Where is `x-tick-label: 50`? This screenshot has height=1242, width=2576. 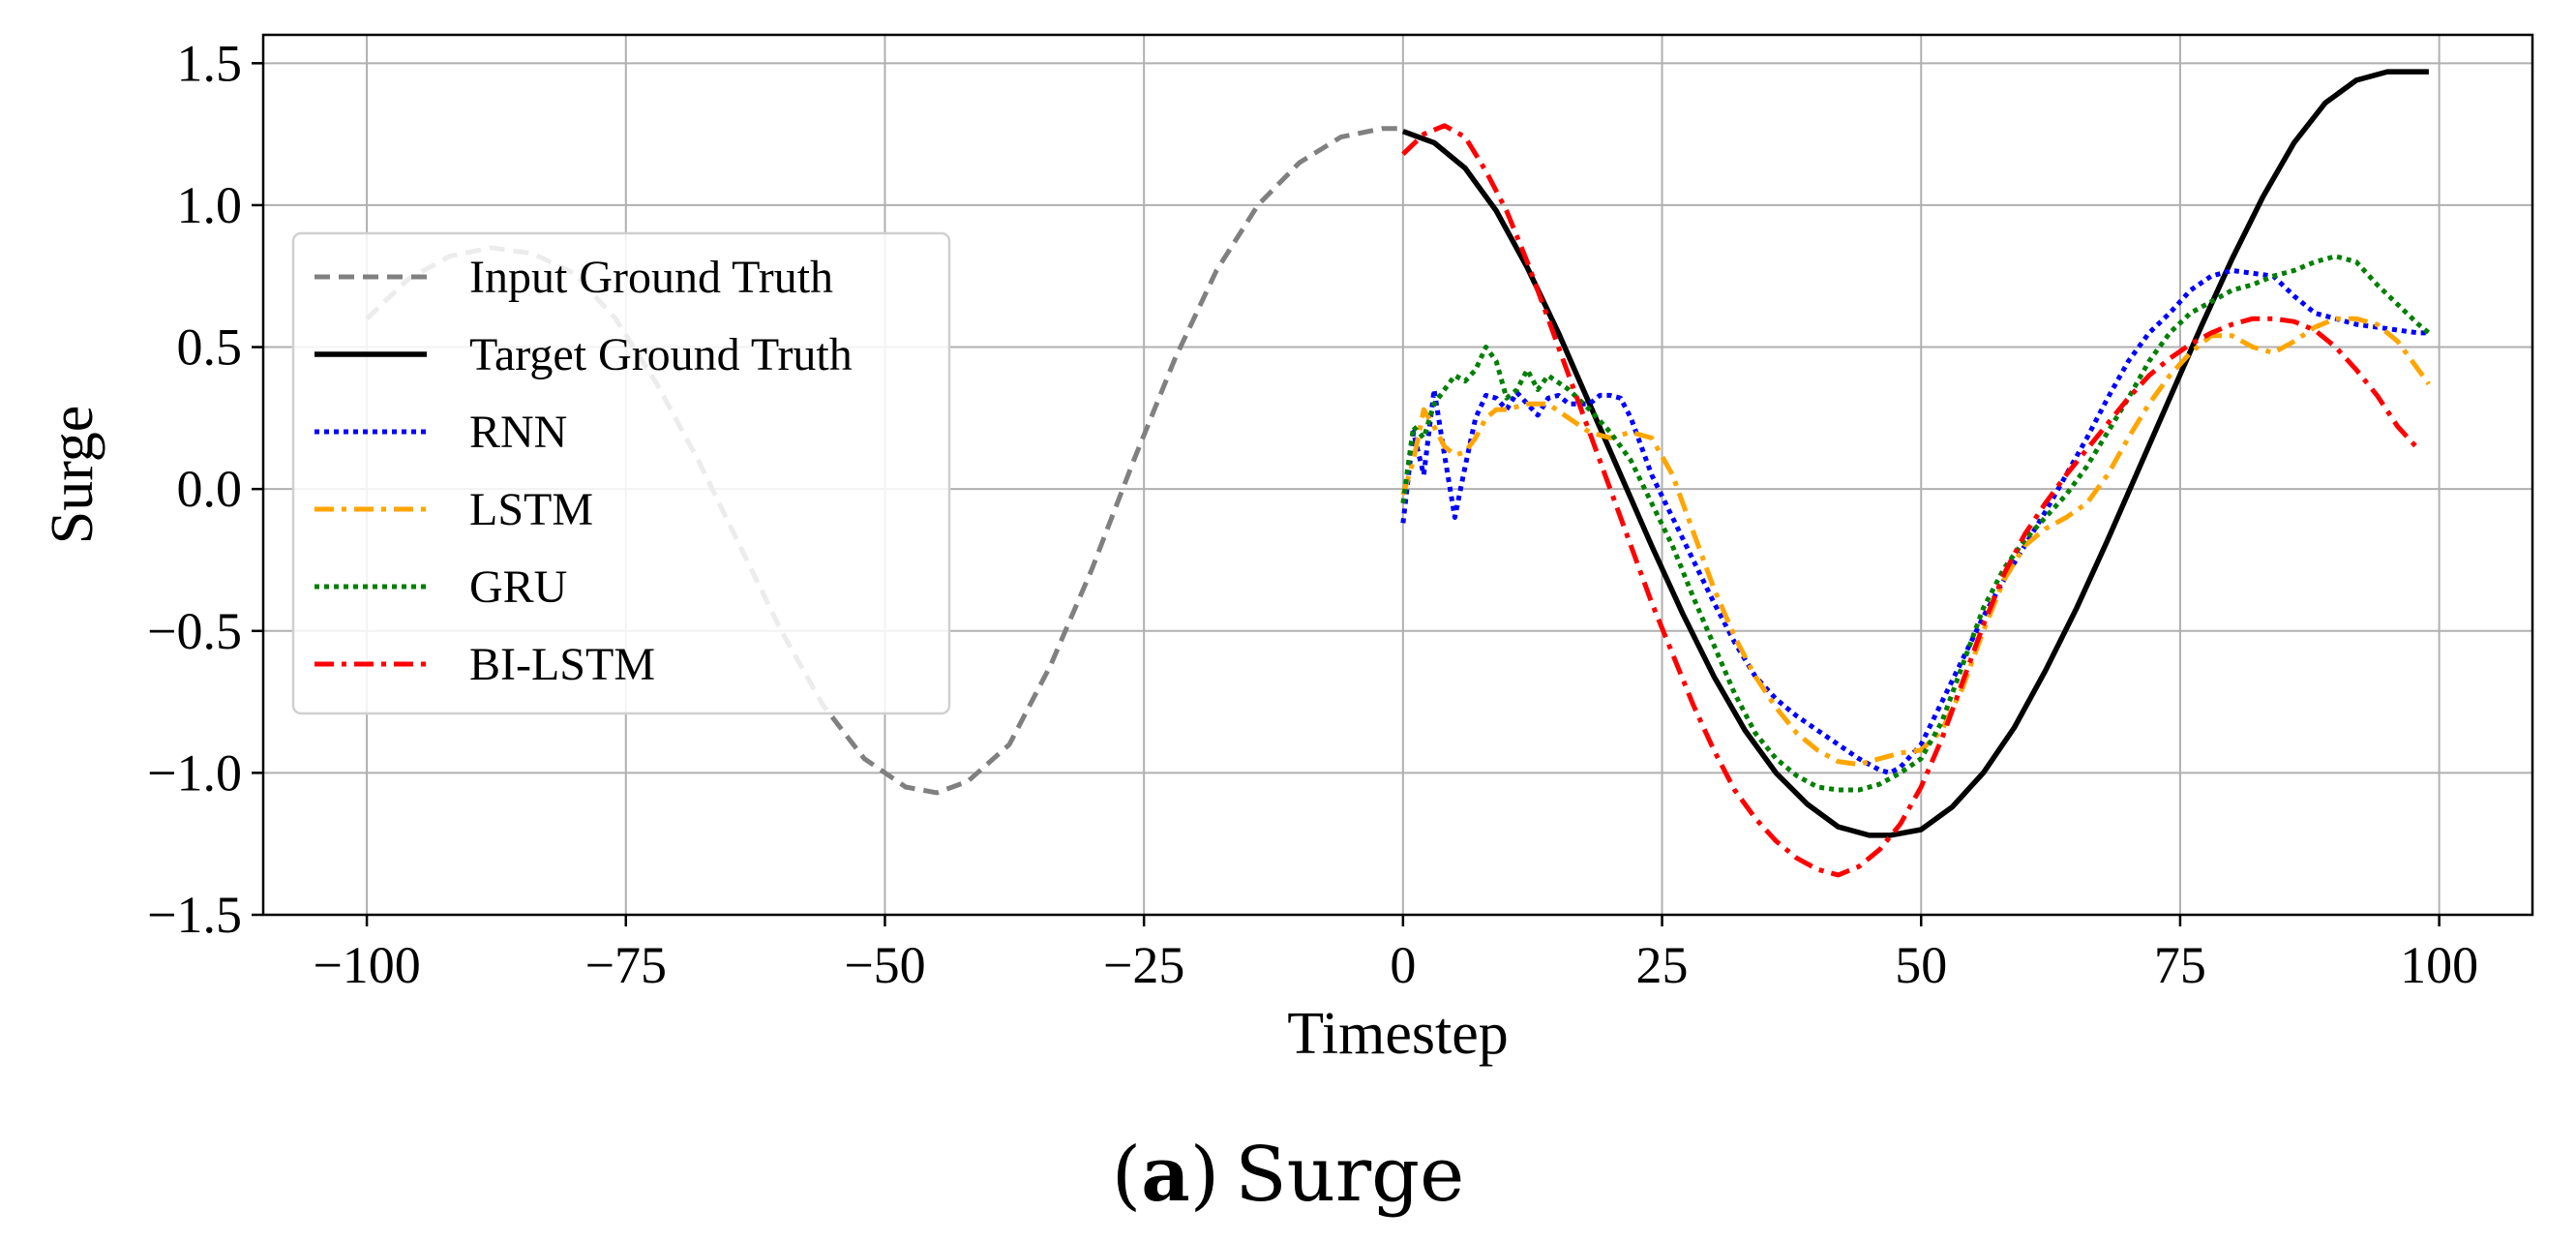
x-tick-label: 50 is located at coordinates (1921, 965).